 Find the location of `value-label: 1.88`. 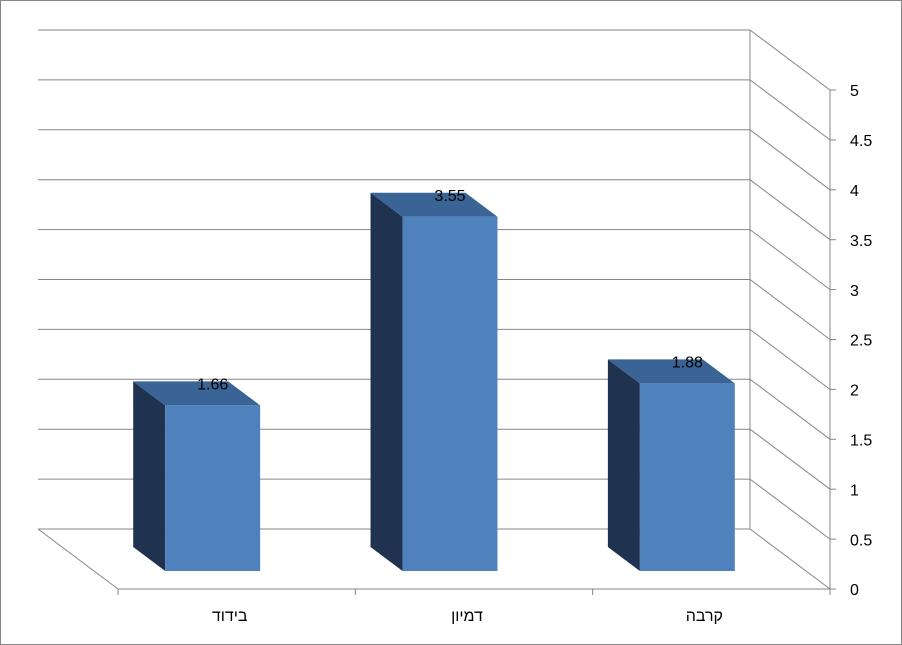

value-label: 1.88 is located at coordinates (687, 363).